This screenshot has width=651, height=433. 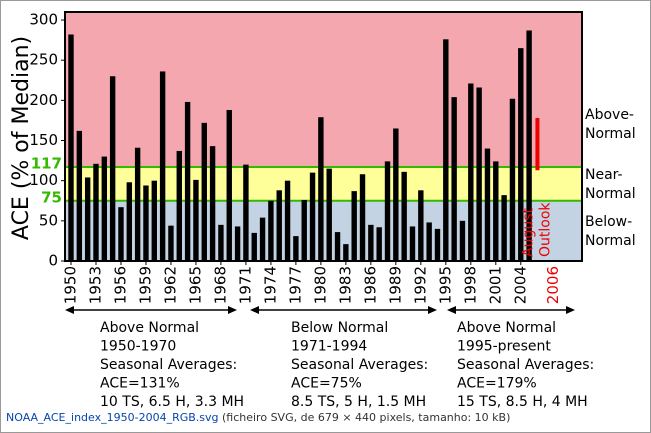 I want to click on x-tick-label: 1980, so click(x=320, y=285).